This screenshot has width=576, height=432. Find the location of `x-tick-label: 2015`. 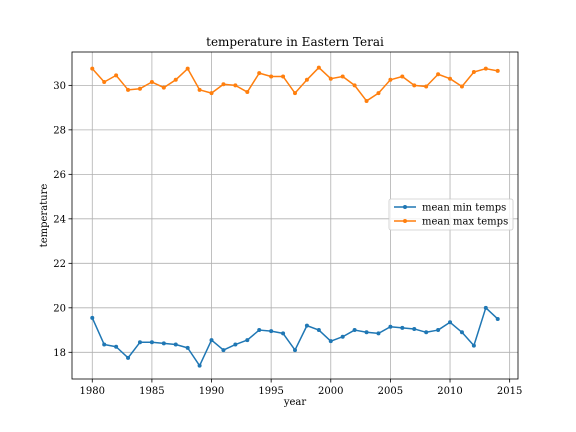

x-tick-label: 2015 is located at coordinates (509, 391).